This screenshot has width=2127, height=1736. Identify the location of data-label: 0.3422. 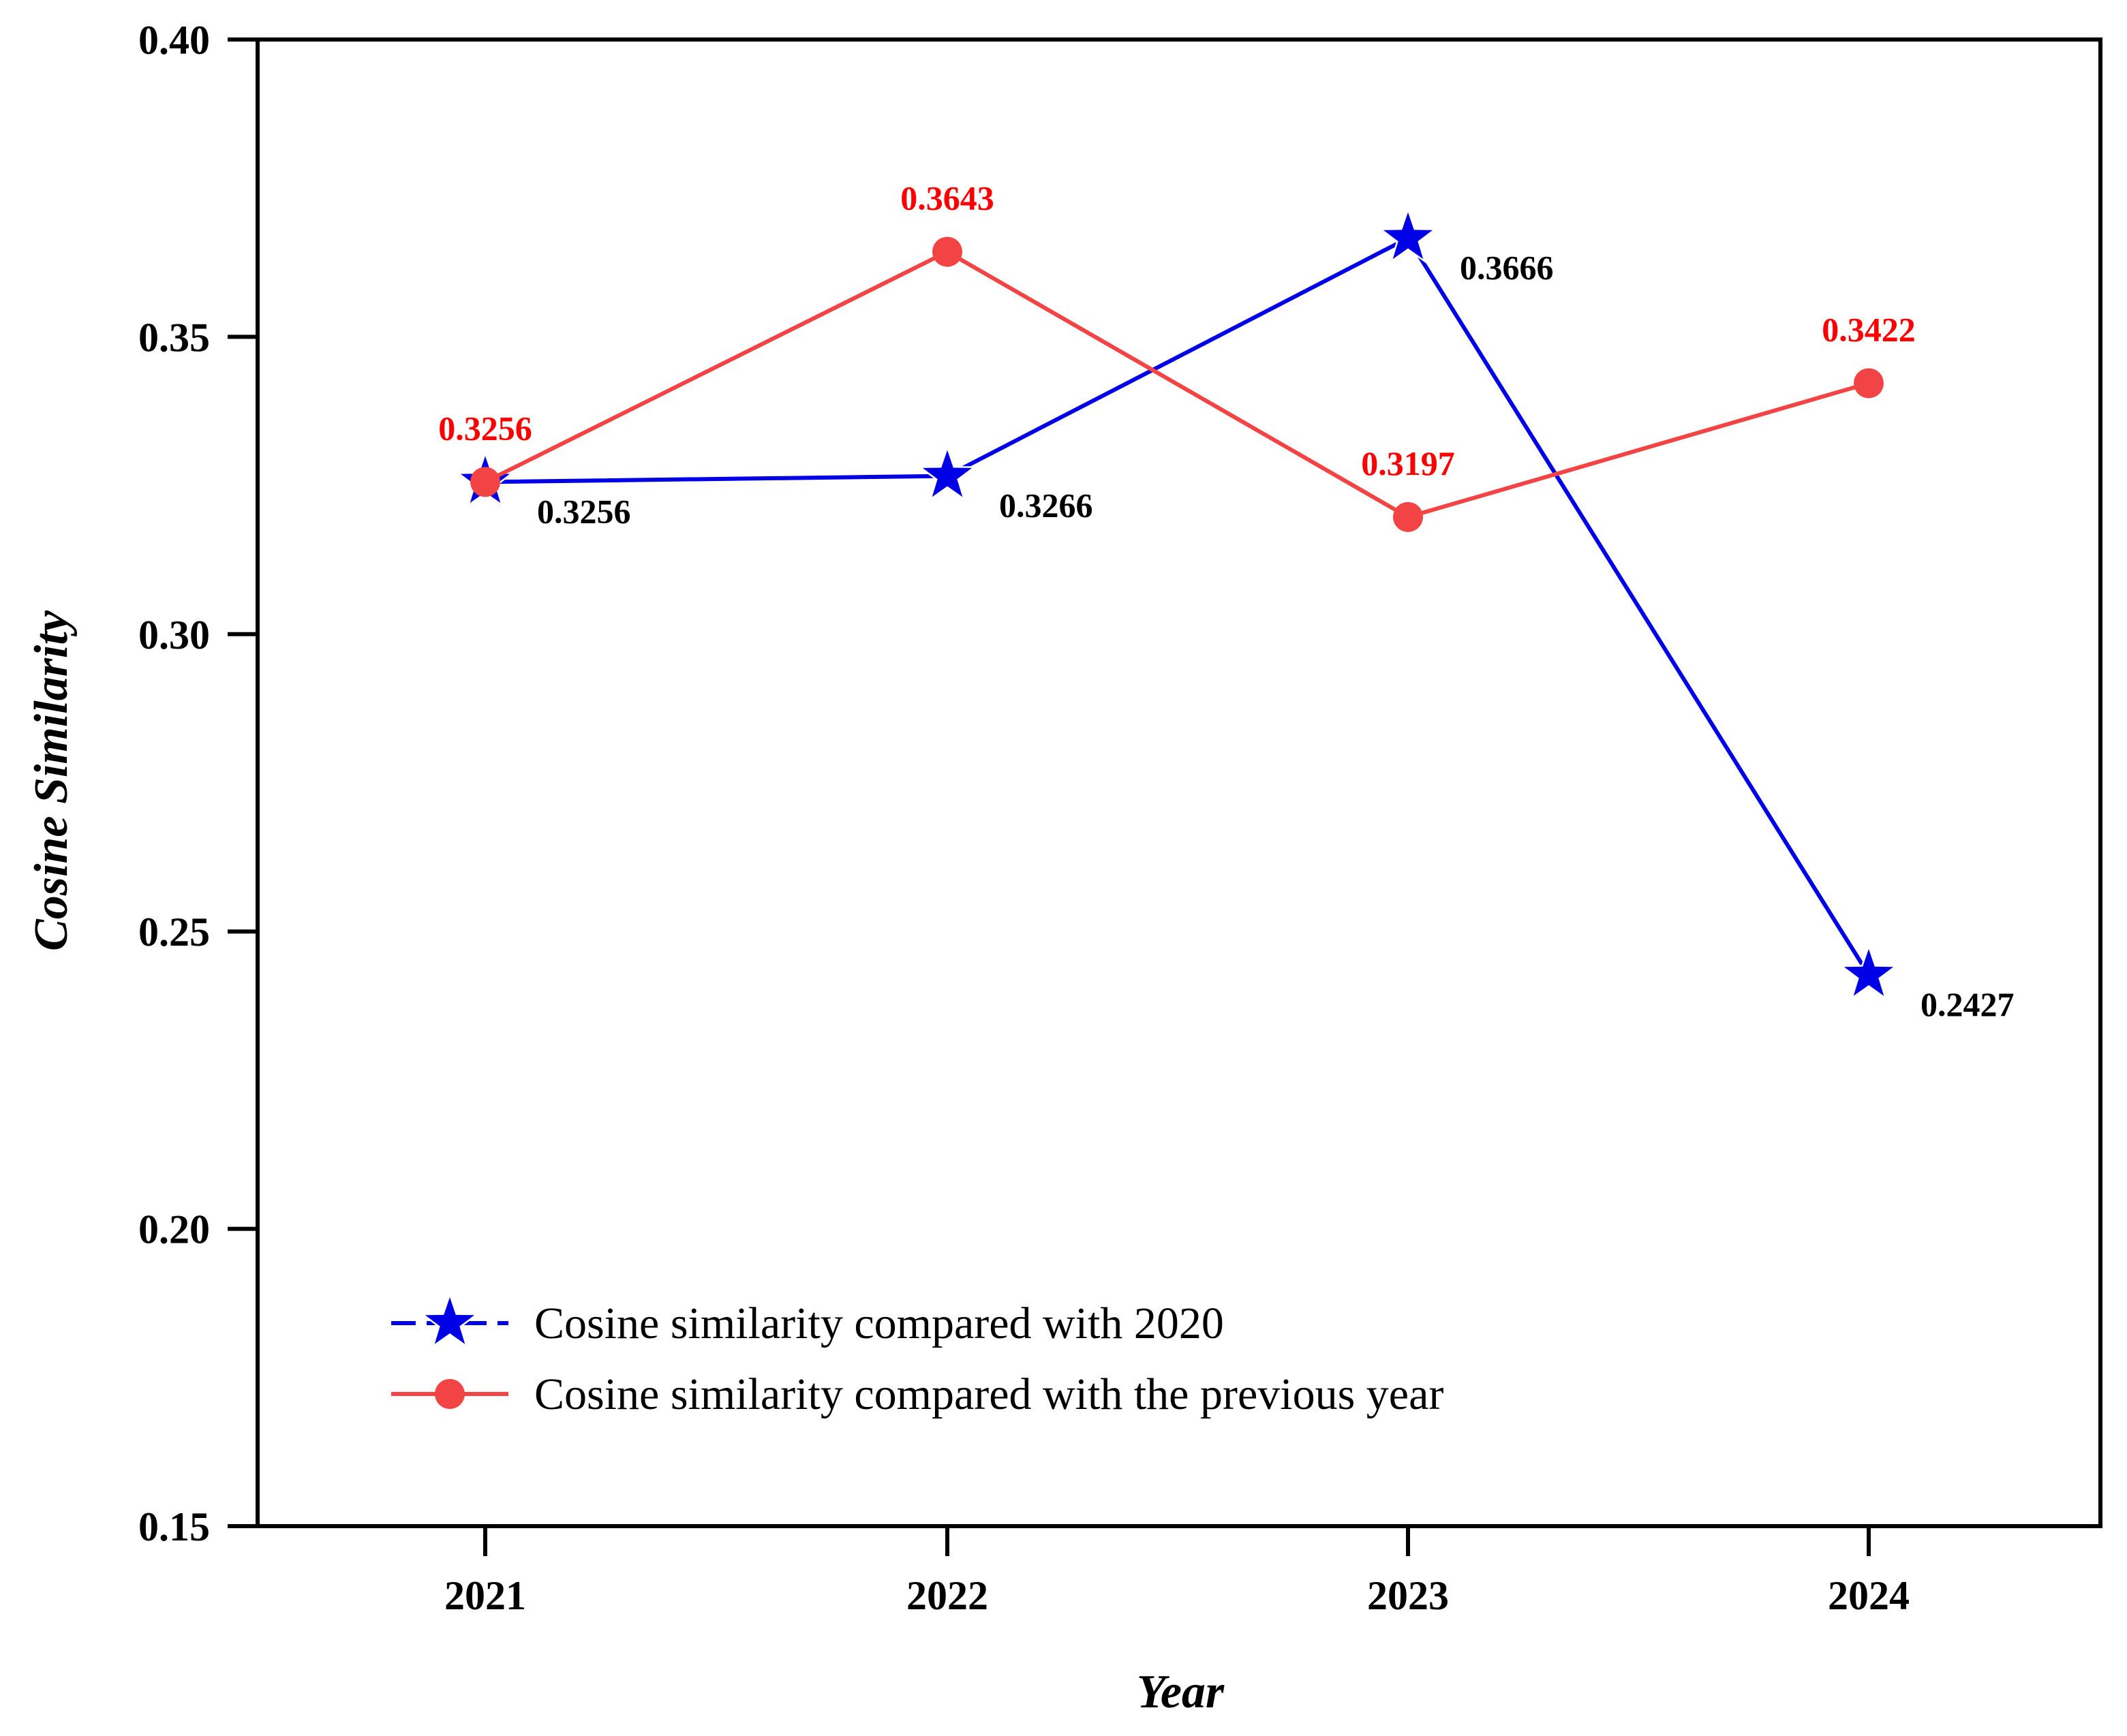
(1869, 329).